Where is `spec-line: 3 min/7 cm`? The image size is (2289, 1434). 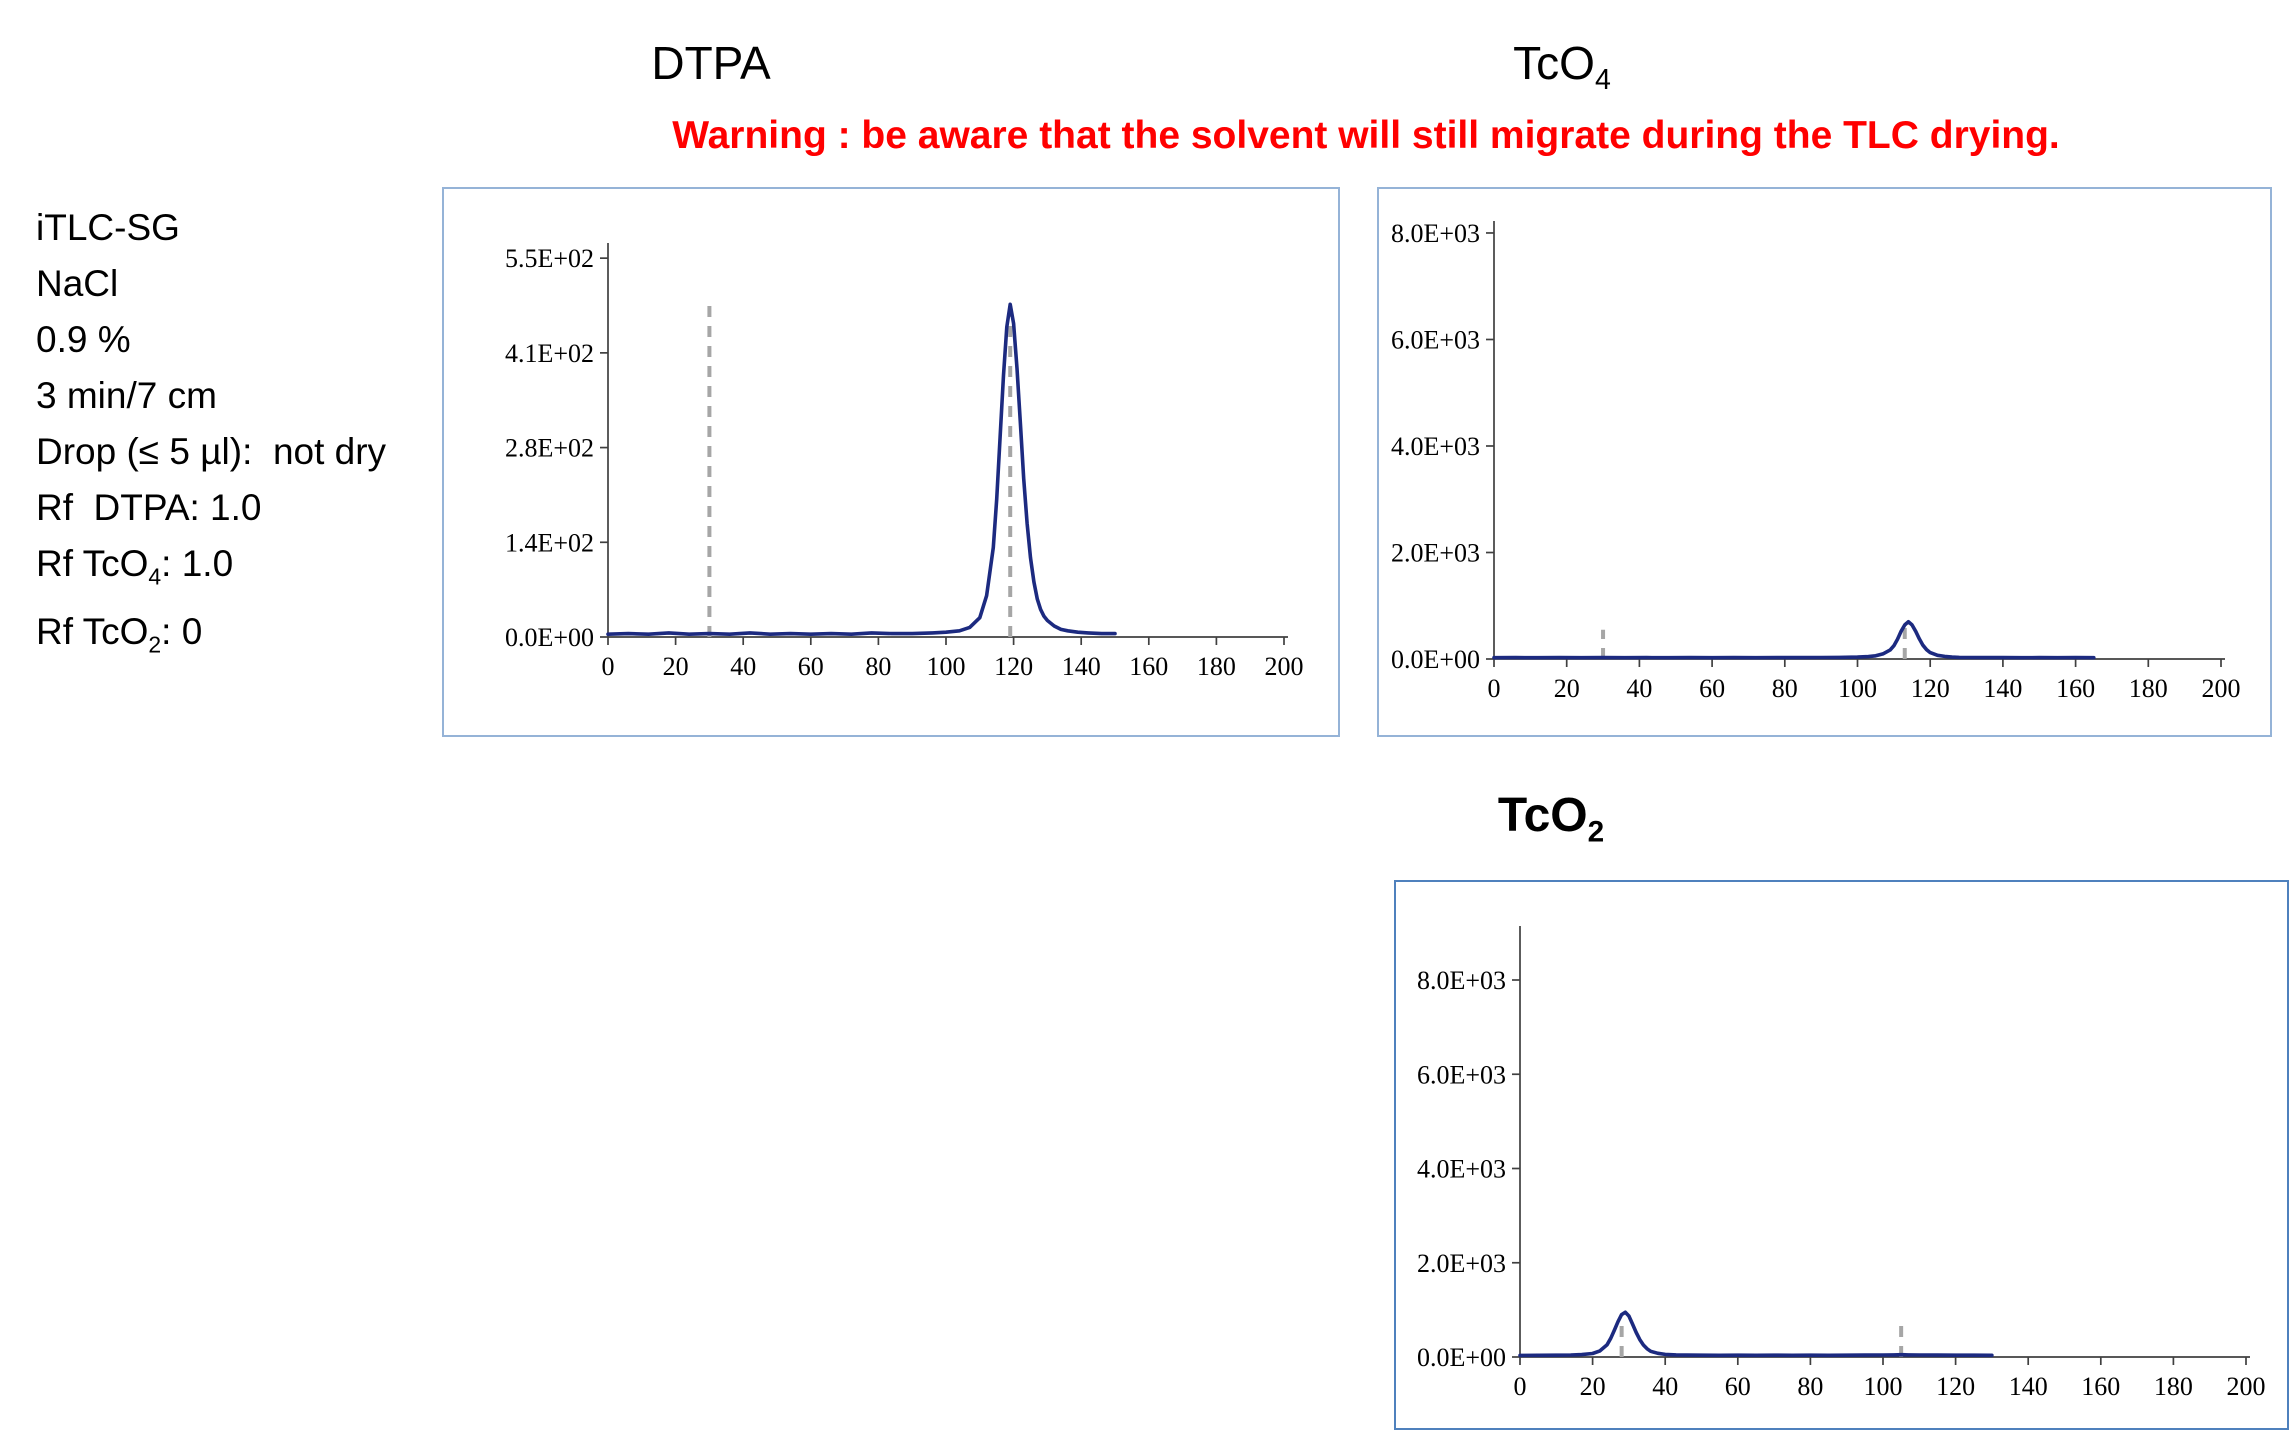 spec-line: 3 min/7 cm is located at coordinates (126, 395).